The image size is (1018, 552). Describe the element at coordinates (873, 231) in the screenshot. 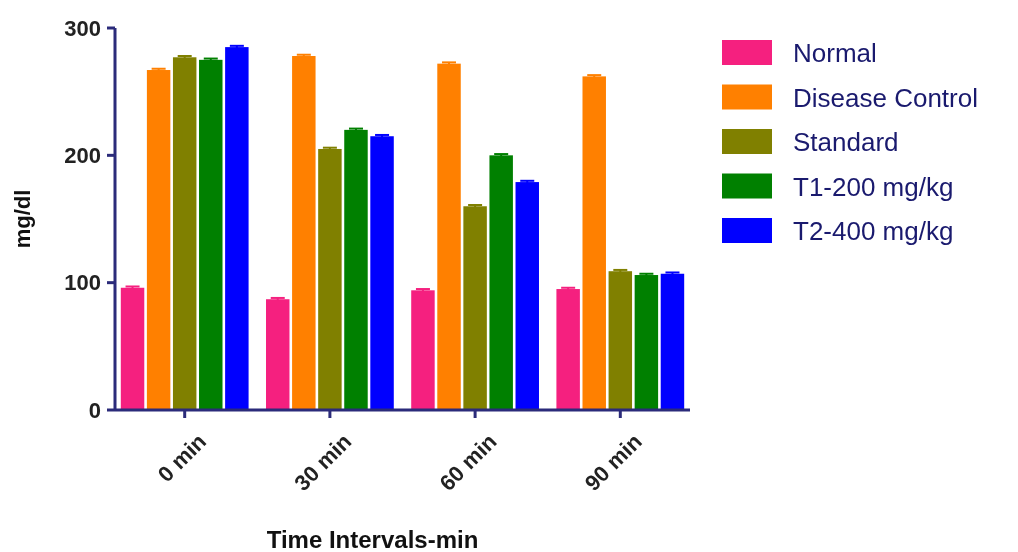

I see `legend-label: T2-400 mg/kg` at that location.